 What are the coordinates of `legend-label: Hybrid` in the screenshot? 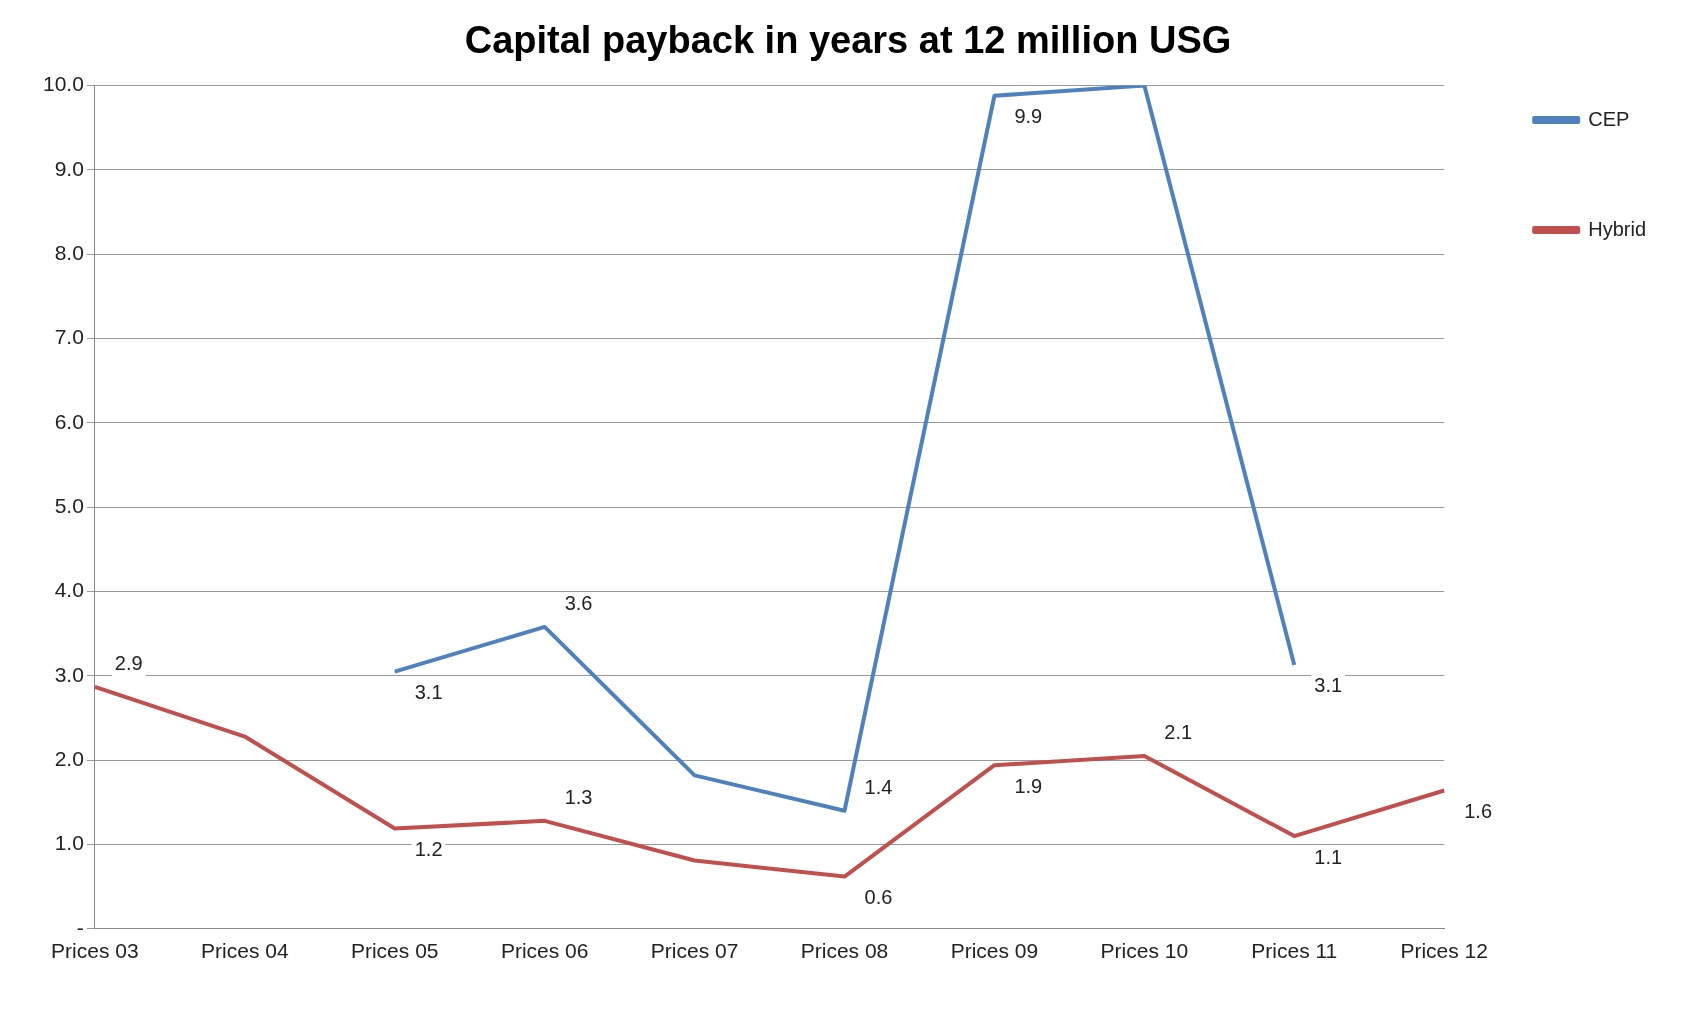 It's located at (1617, 228).